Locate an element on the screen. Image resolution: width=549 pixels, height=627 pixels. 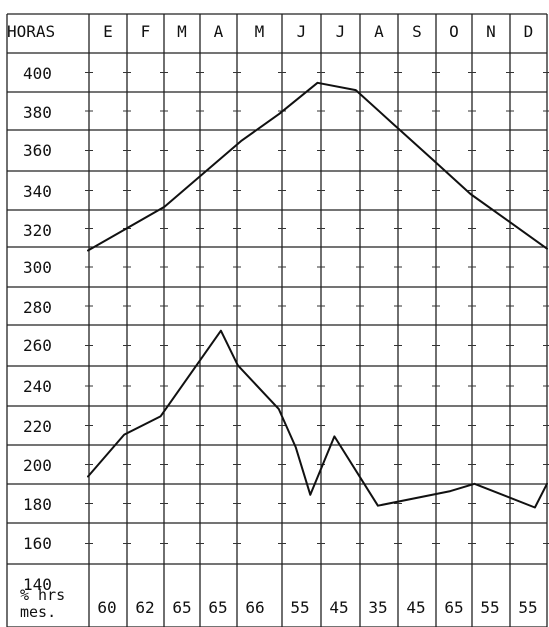
month-label: E is located at coordinates (108, 31).